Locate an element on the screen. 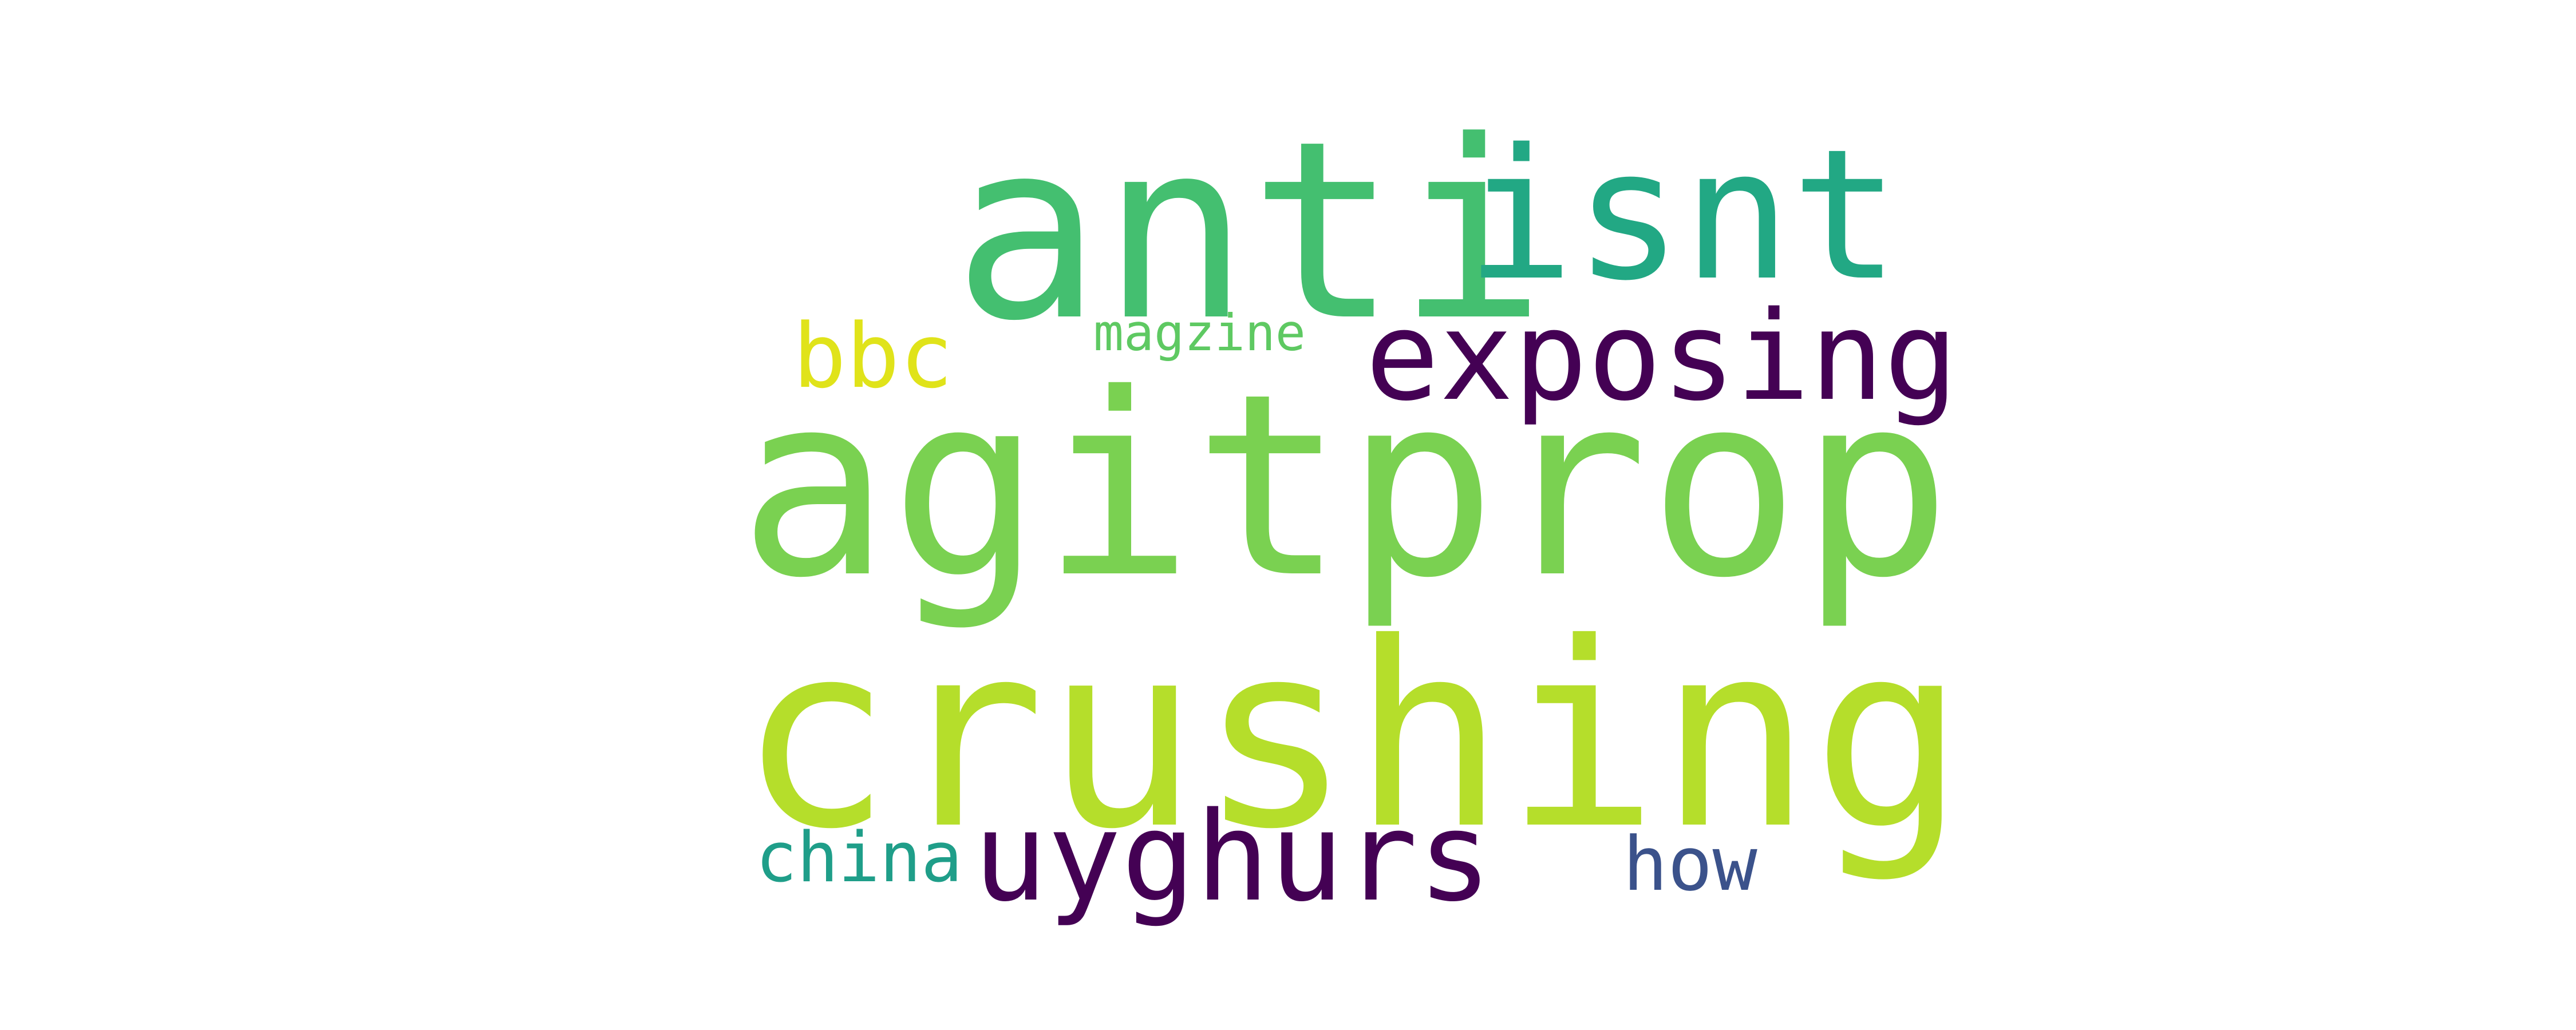  word-how: how is located at coordinates (1690, 864).